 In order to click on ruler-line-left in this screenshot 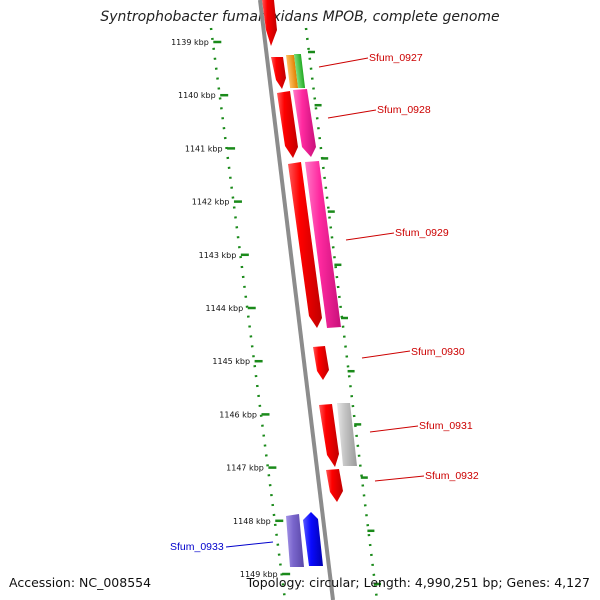, I will do `click(248, 313)`.